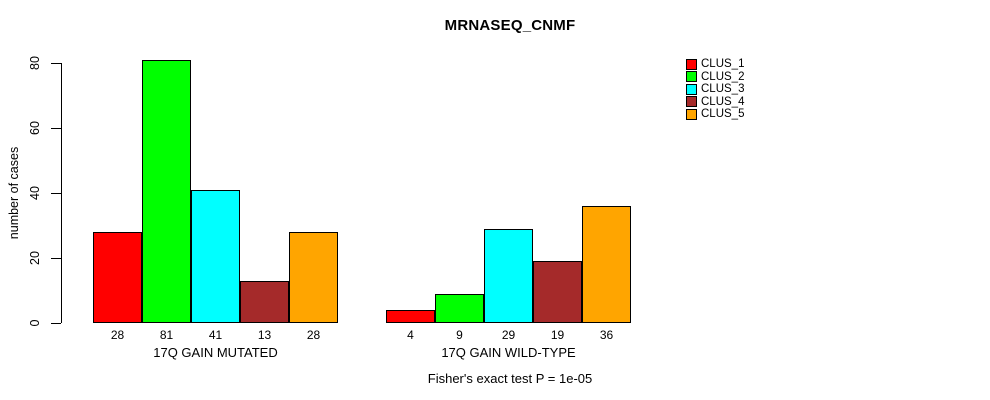  Describe the element at coordinates (215, 352) in the screenshot. I see `group-label: 17Q GAIN MUTATED` at that location.